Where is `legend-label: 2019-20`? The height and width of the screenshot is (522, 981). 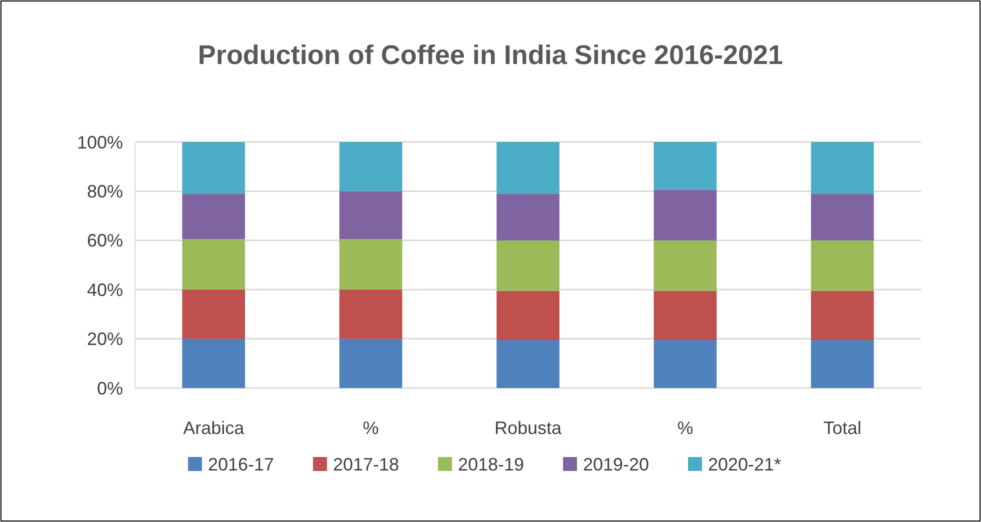
legend-label: 2019-20 is located at coordinates (616, 464).